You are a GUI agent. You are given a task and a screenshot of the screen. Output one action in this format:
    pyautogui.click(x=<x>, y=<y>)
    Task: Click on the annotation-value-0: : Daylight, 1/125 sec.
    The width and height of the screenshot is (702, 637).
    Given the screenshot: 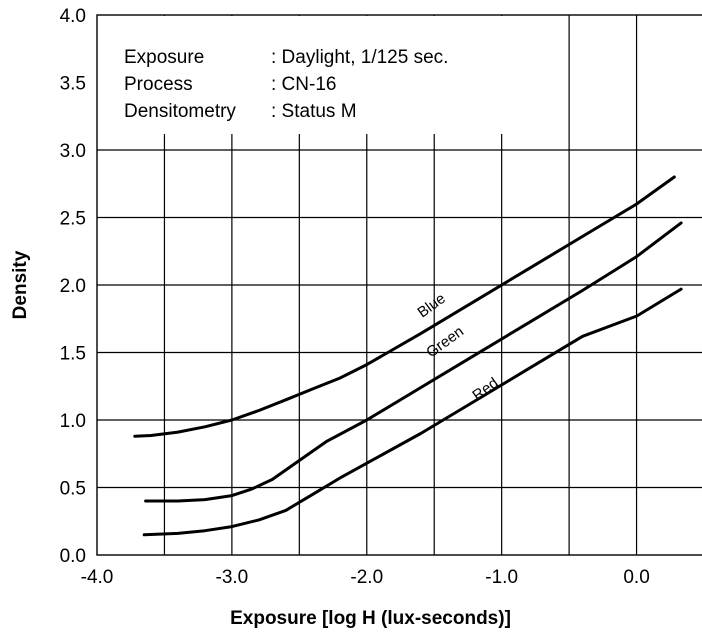 What is the action you would take?
    pyautogui.click(x=359, y=57)
    